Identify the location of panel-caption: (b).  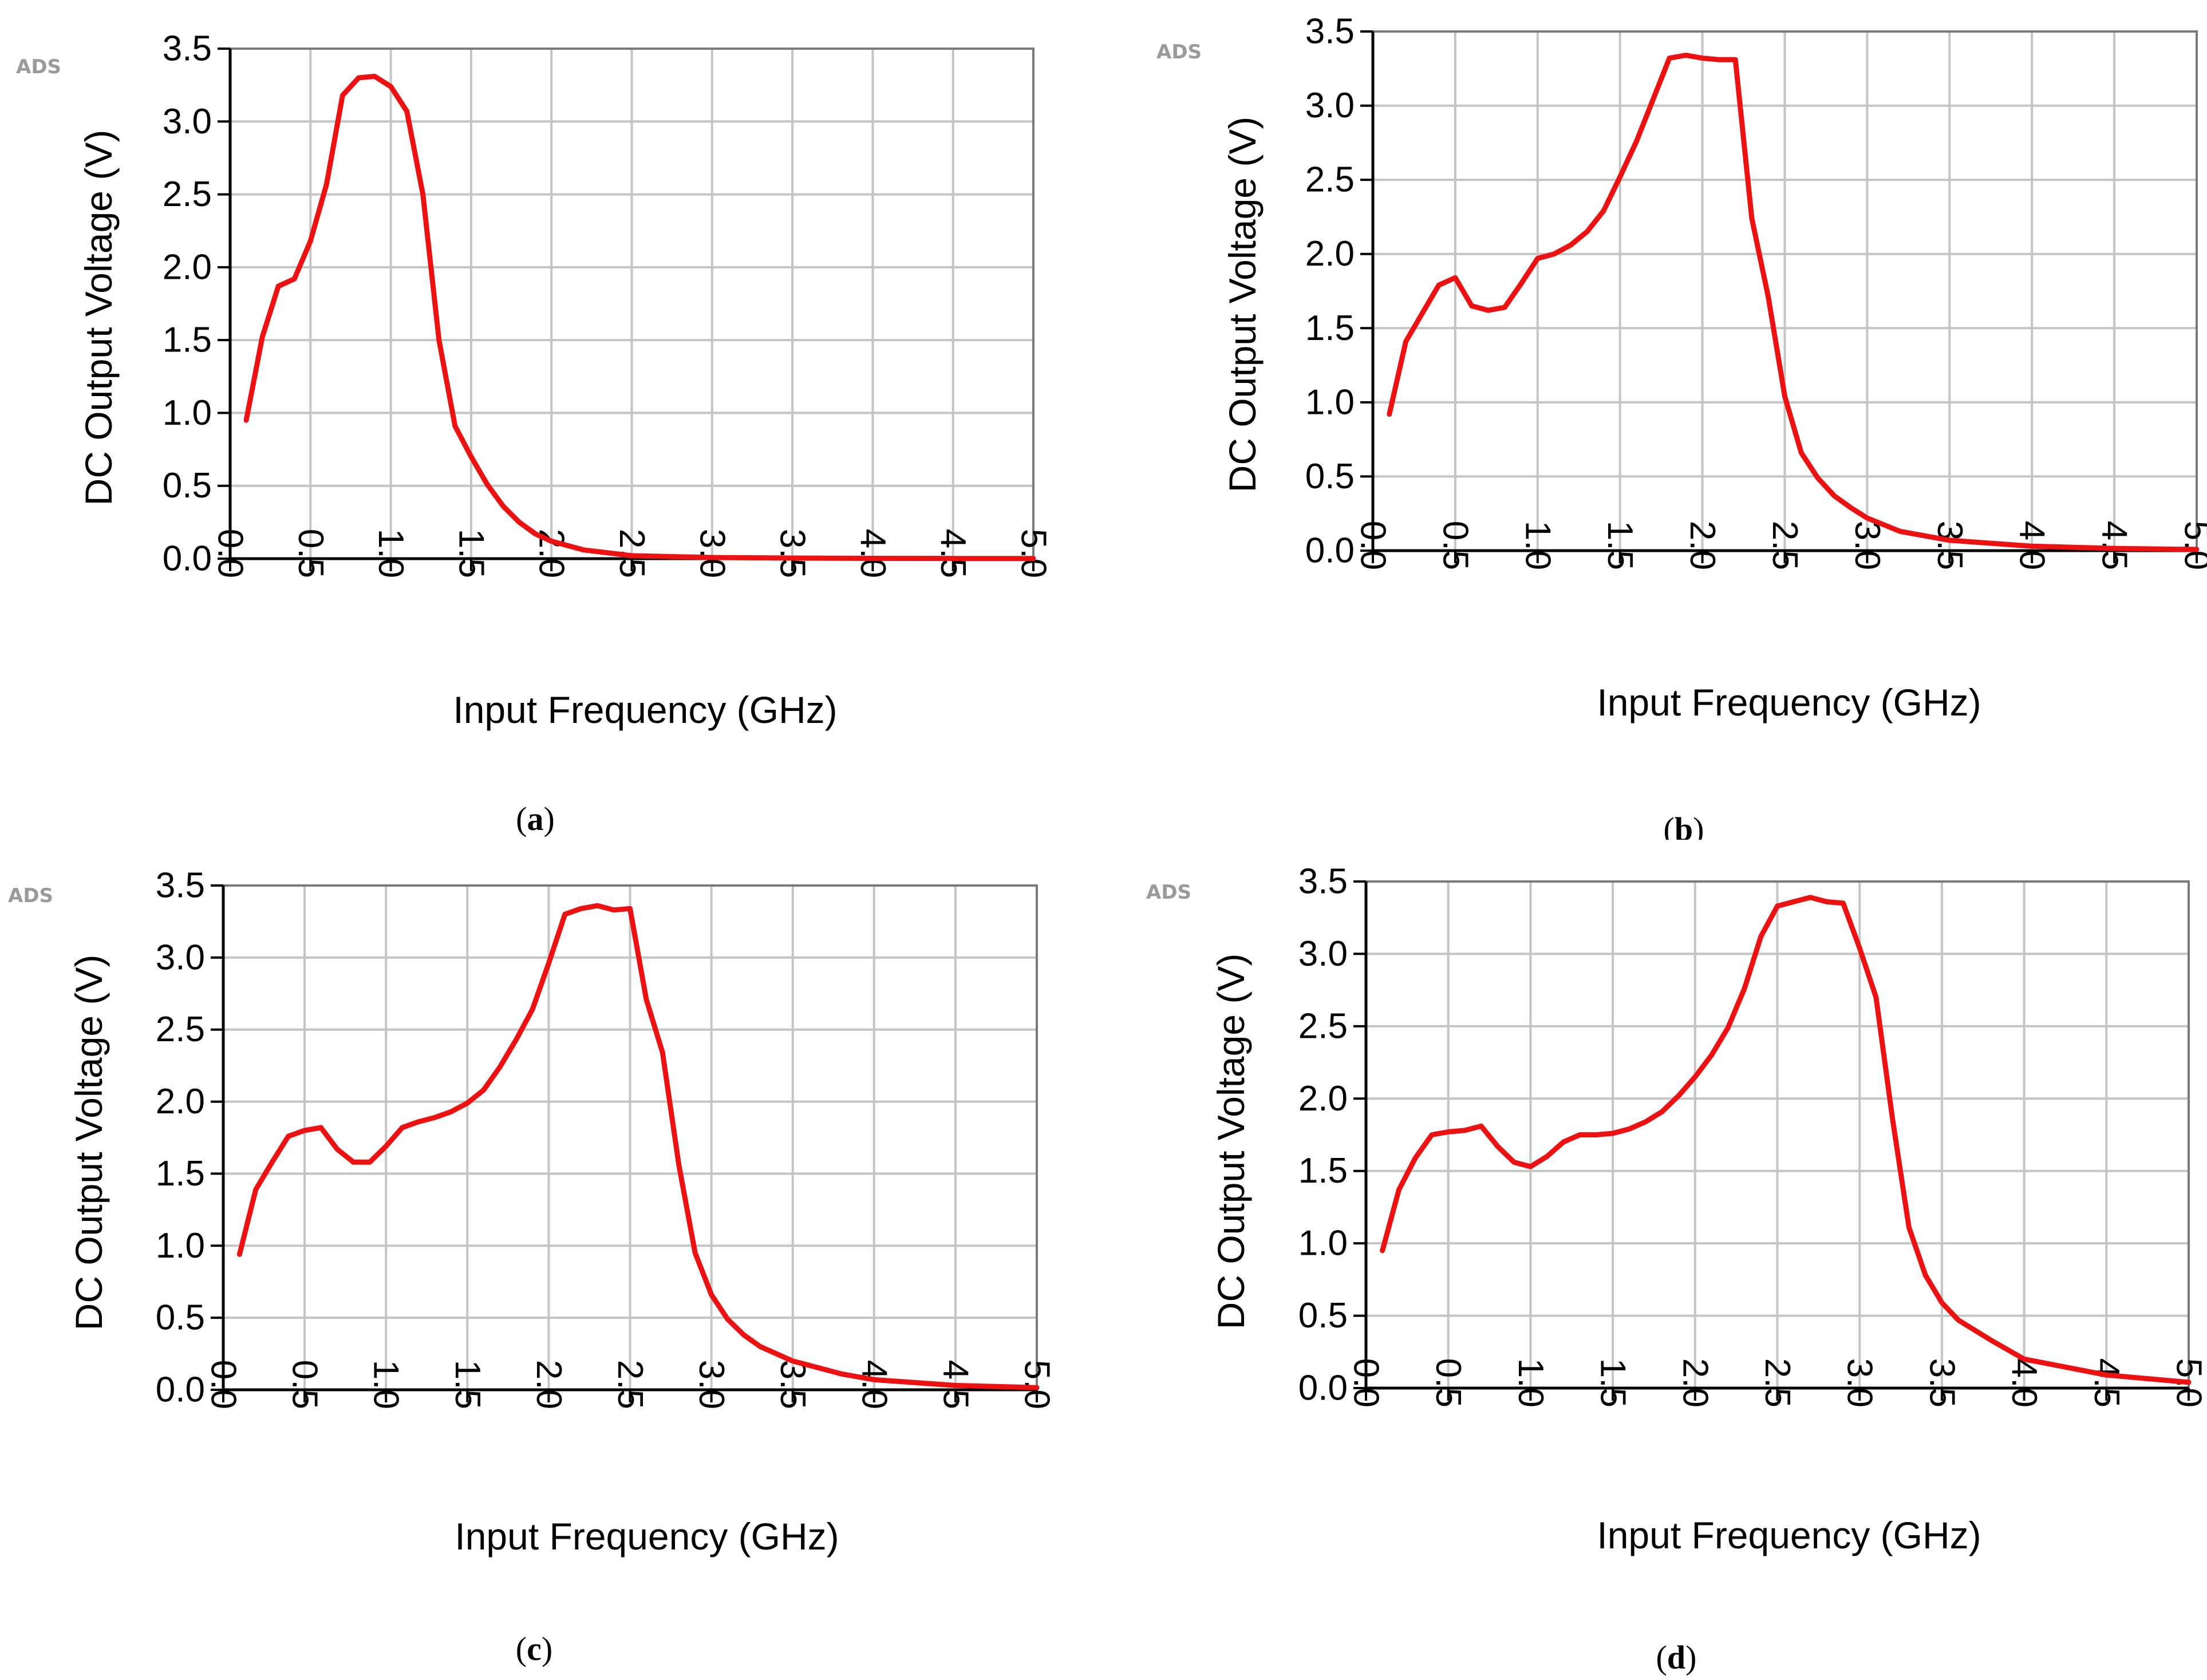
(1684, 825).